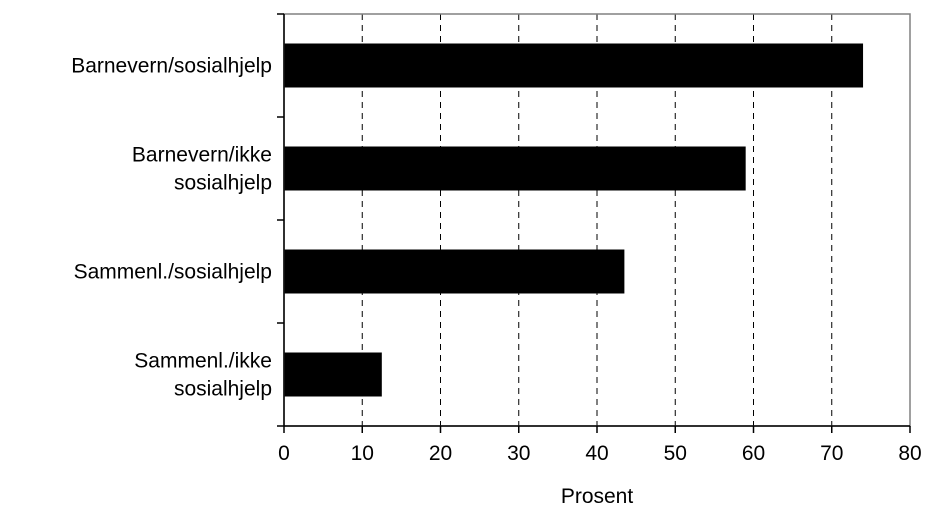 Image resolution: width=926 pixels, height=510 pixels. What do you see at coordinates (596, 453) in the screenshot?
I see `x-tick-label: 40` at bounding box center [596, 453].